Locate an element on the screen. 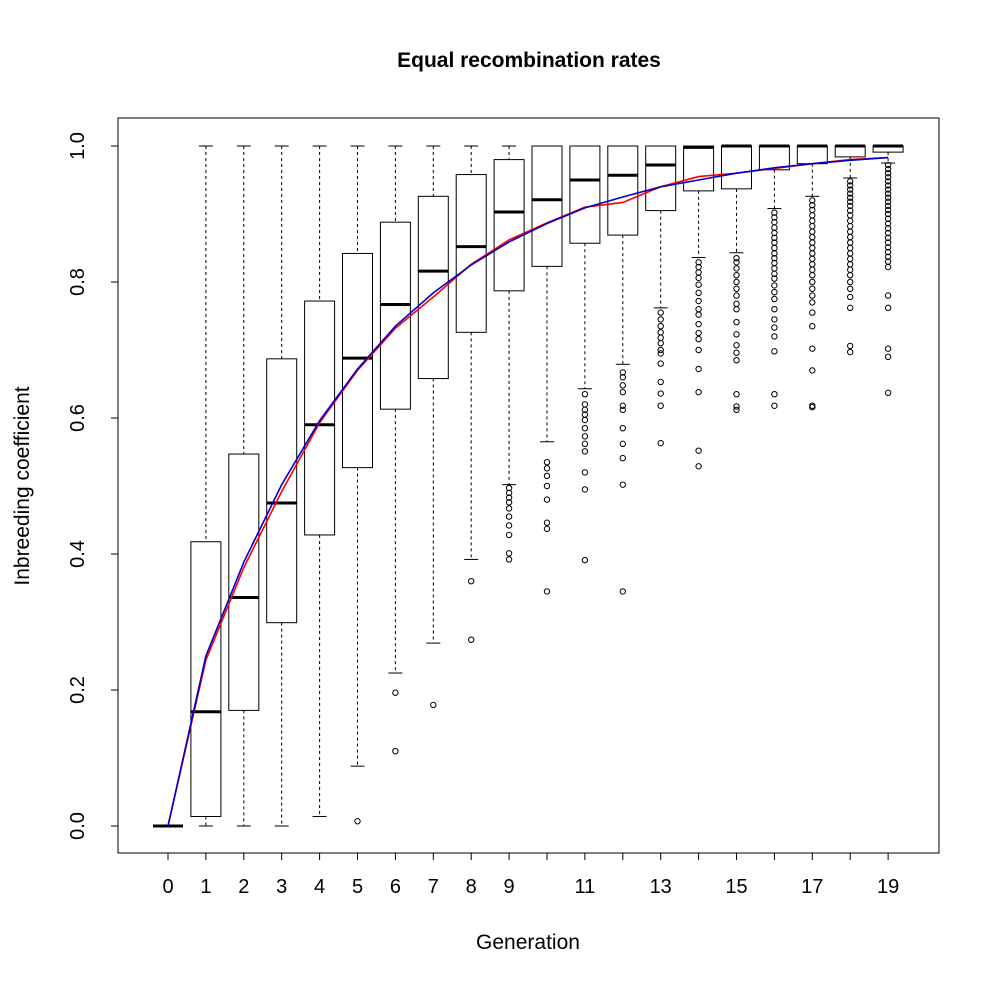 This screenshot has height=1000, width=1000. x-tick-label-4: 4 is located at coordinates (319, 887).